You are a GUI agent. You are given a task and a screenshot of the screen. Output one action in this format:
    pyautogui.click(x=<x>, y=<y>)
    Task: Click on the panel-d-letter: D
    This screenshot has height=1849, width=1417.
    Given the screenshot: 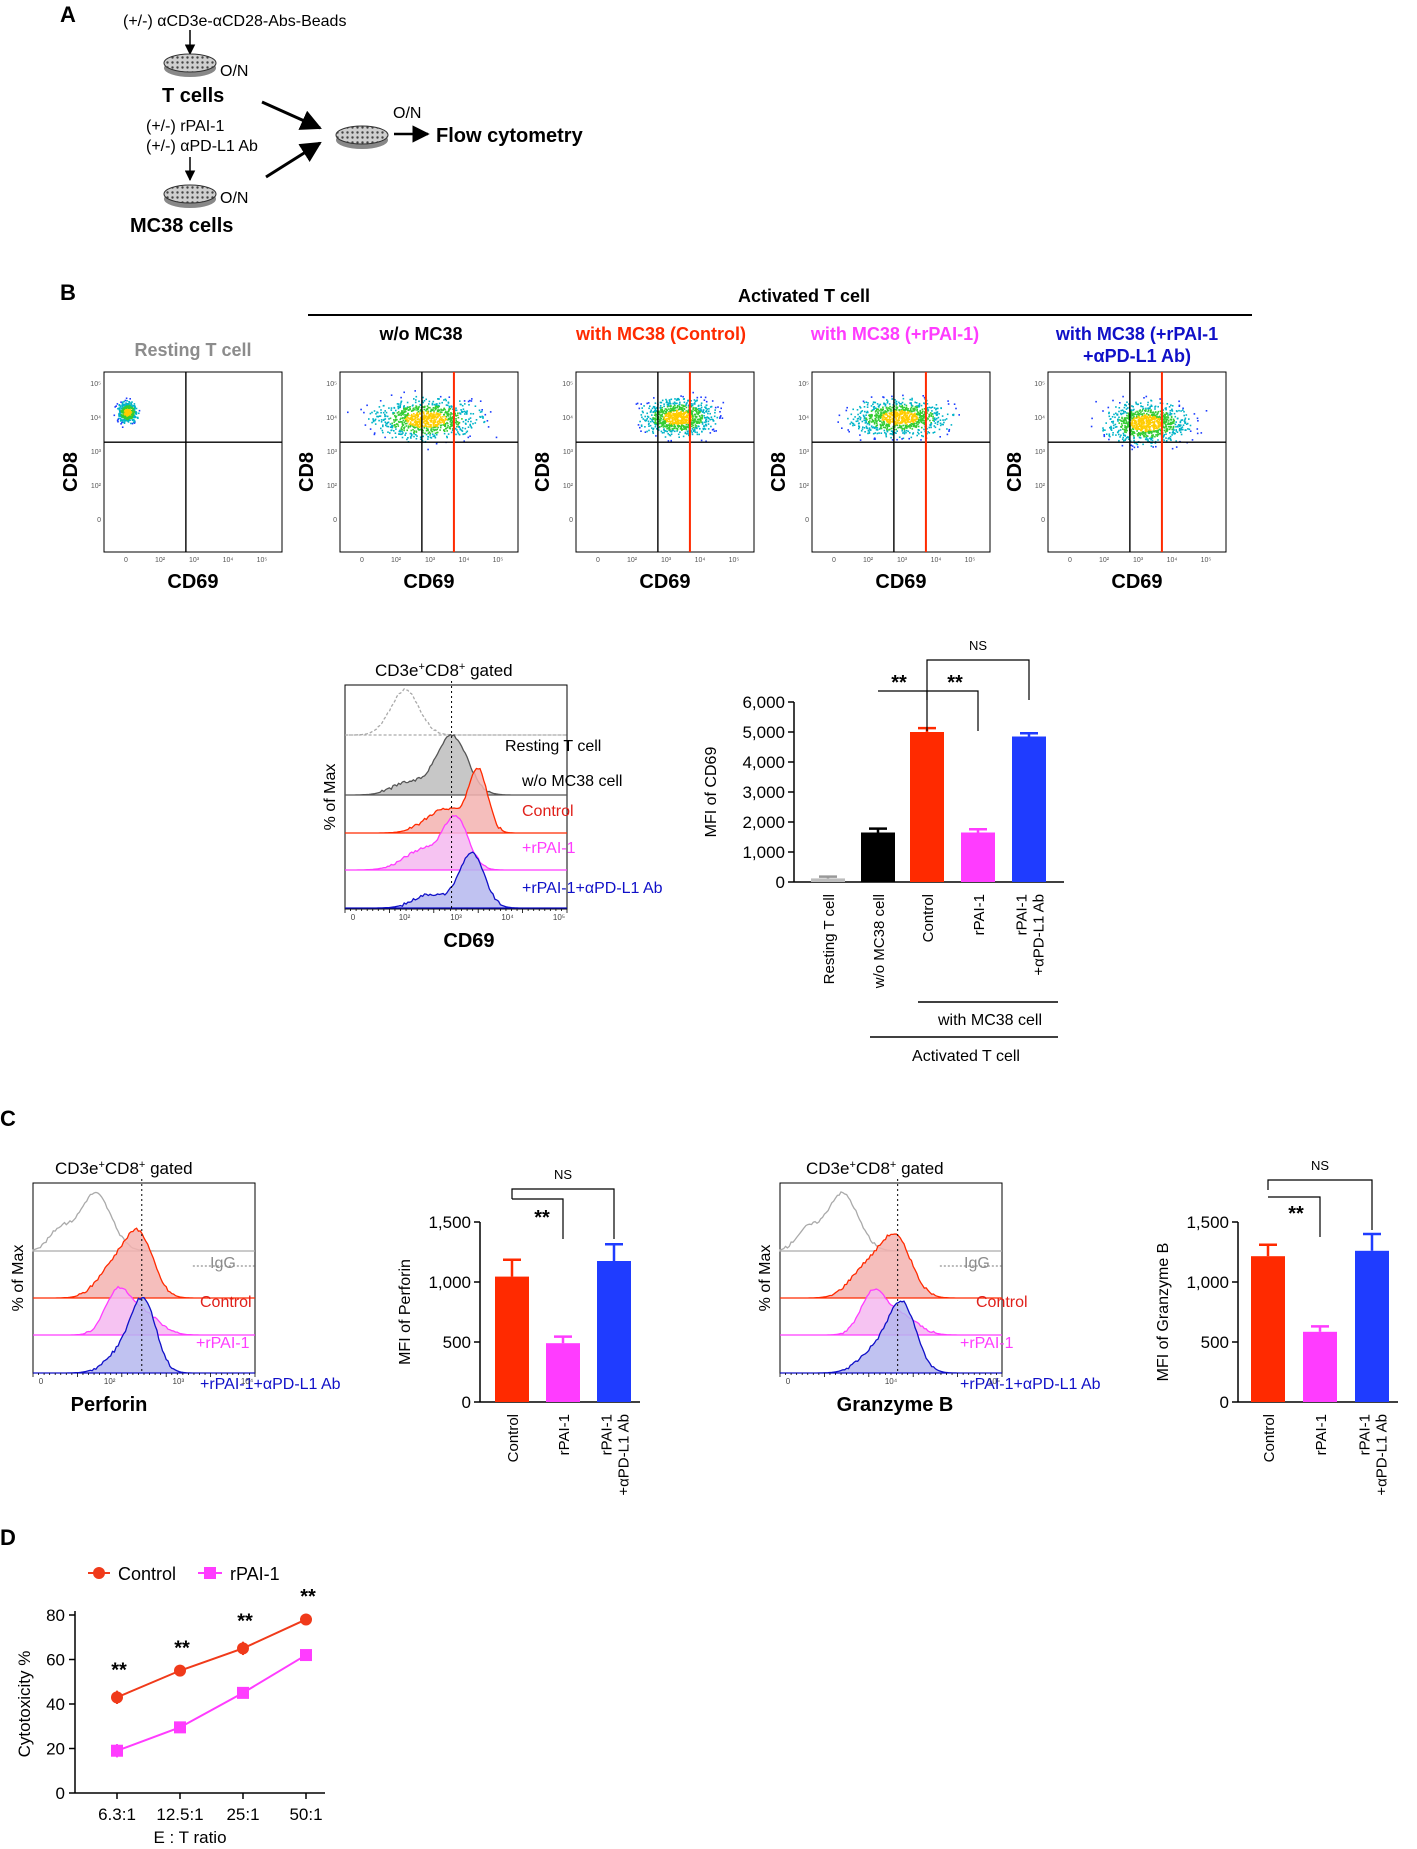 What is the action you would take?
    pyautogui.click(x=8, y=1537)
    